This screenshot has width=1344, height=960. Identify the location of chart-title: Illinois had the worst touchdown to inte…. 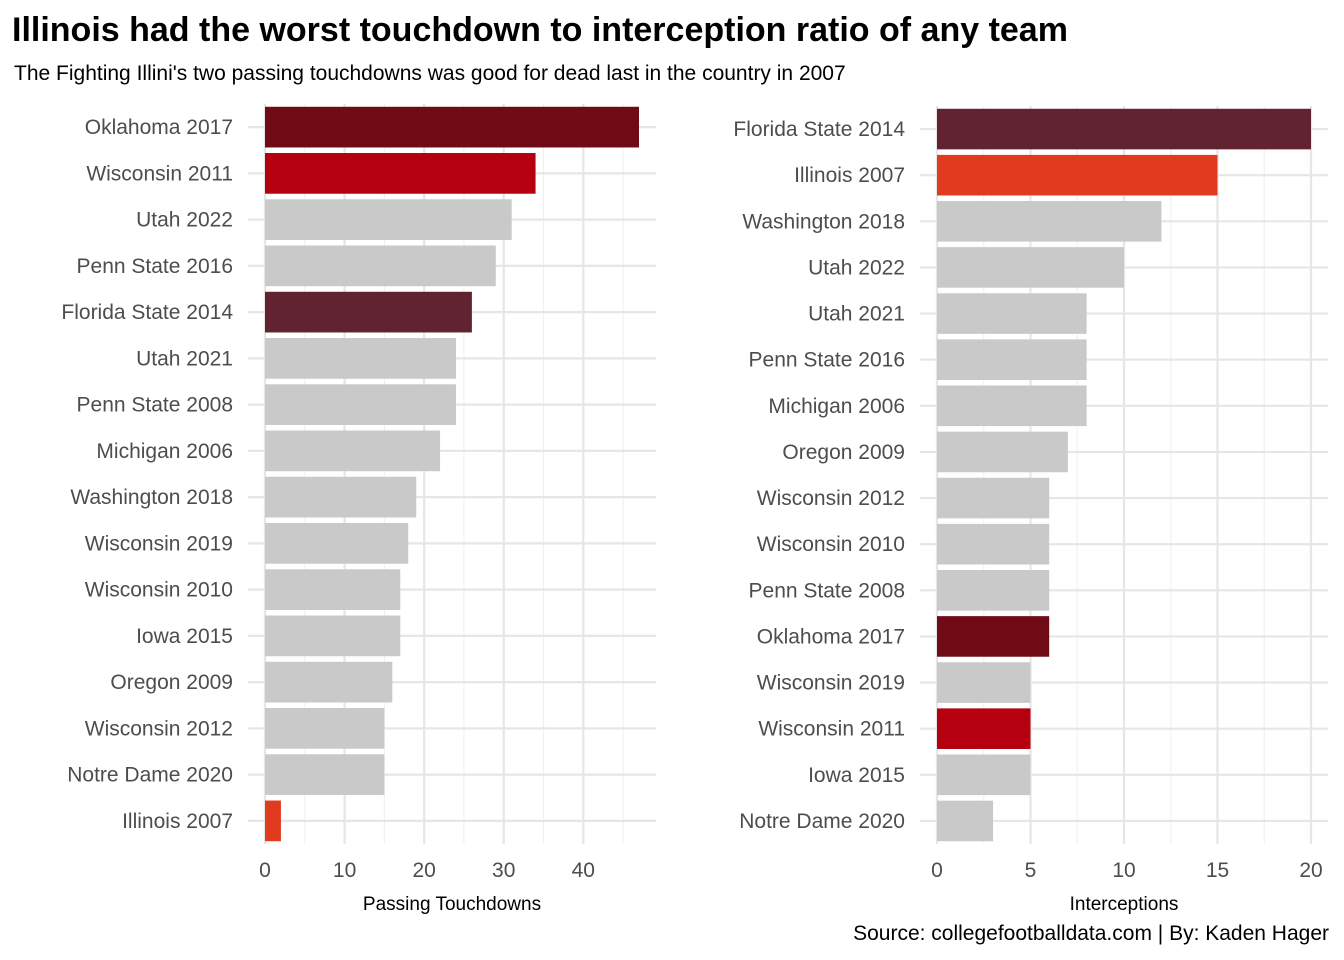
(540, 30).